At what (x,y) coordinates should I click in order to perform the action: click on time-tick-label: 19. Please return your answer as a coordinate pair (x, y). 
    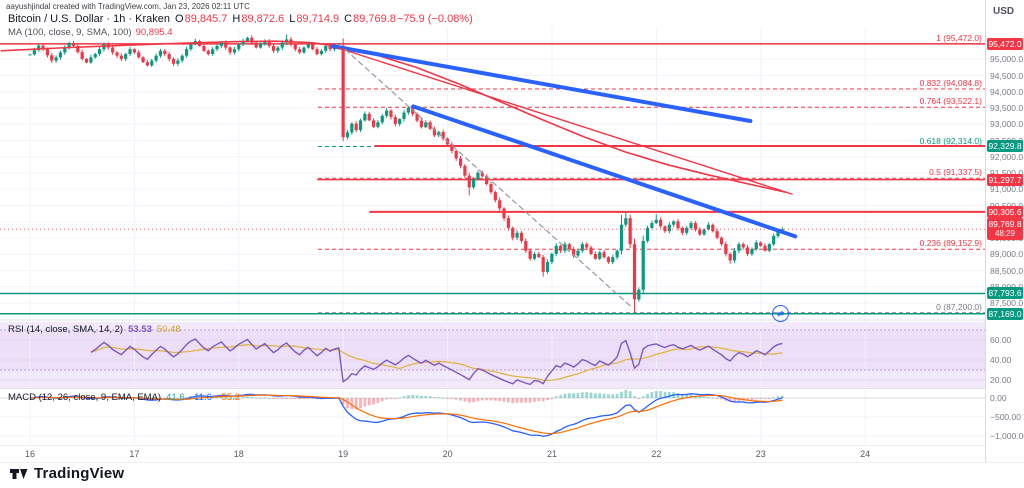
    Looking at the image, I should click on (343, 454).